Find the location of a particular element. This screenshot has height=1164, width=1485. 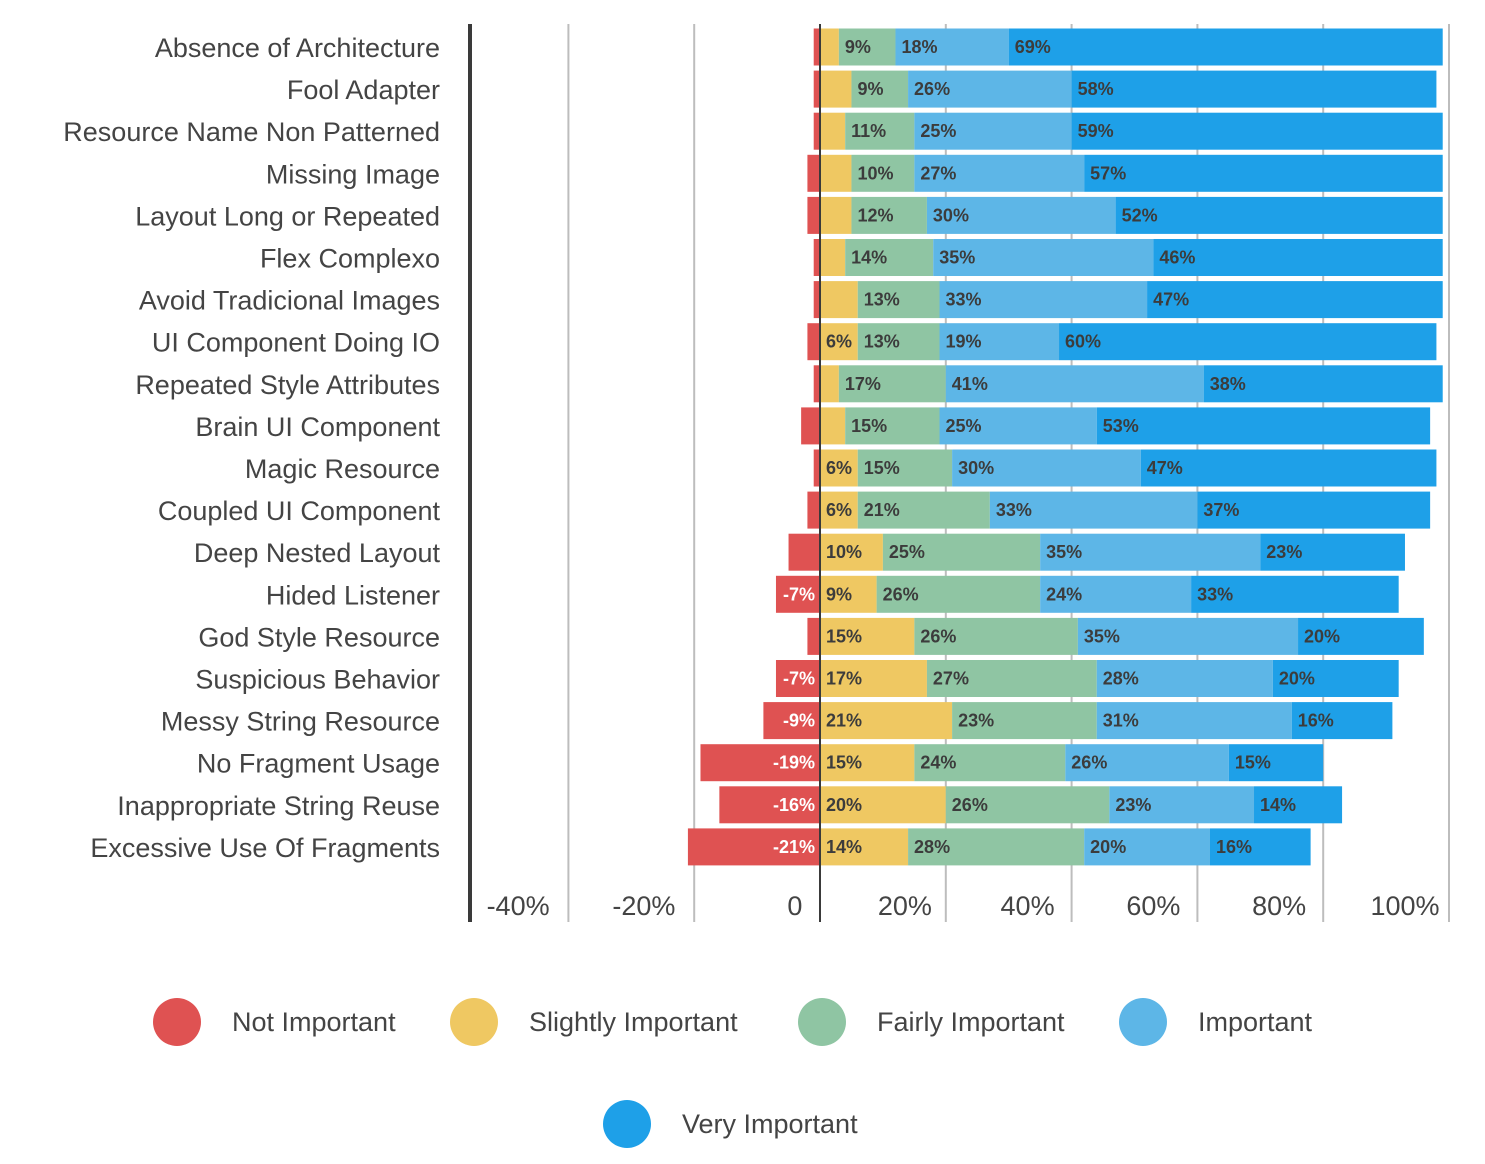

value-label: 25% is located at coordinates (907, 552).